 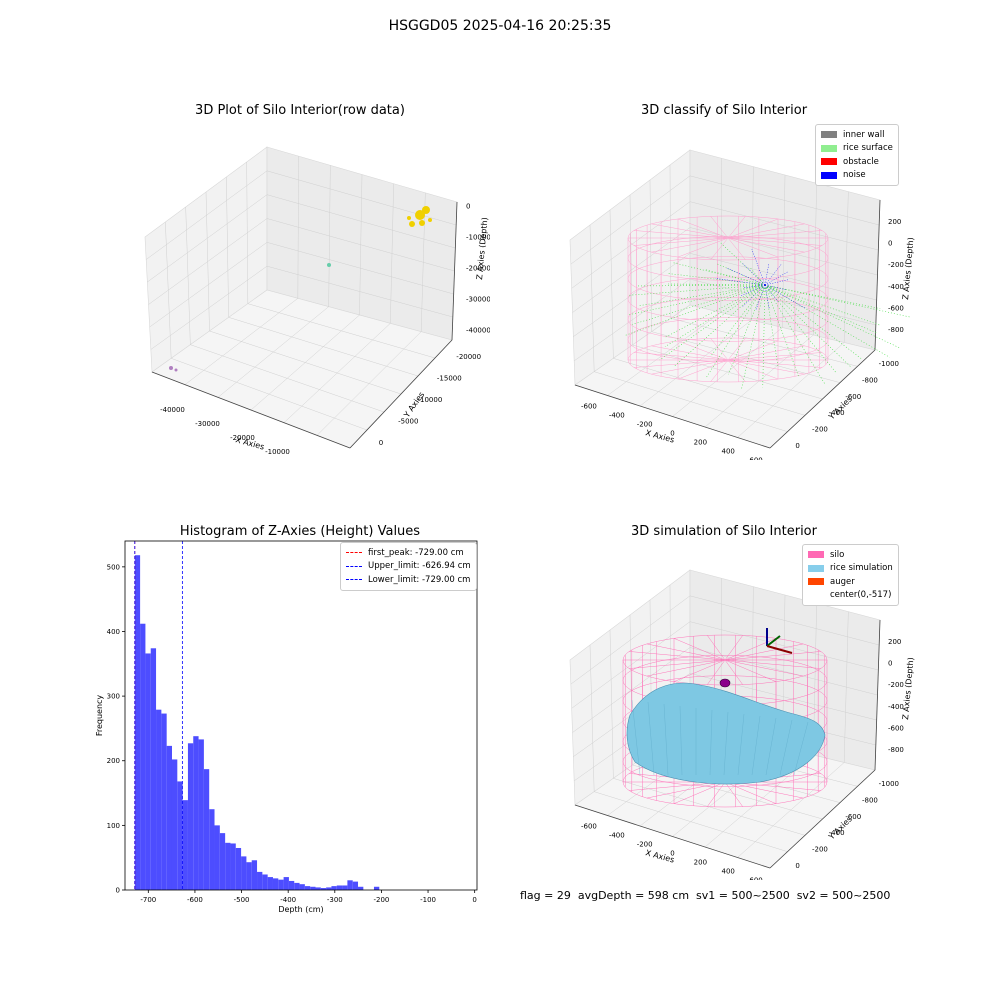 I want to click on raw-x-tick-label: -30000, so click(x=207, y=424).